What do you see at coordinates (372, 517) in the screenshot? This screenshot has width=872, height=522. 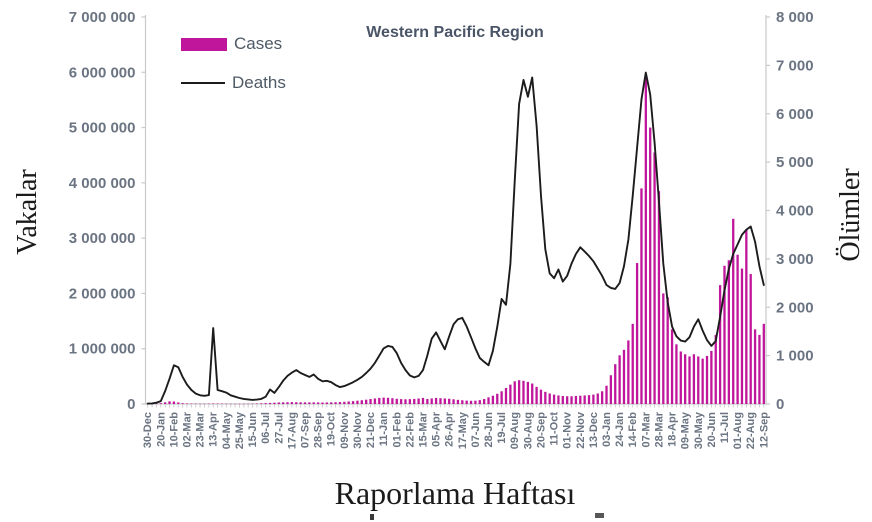 I see `clipped-caption-fragment` at bounding box center [372, 517].